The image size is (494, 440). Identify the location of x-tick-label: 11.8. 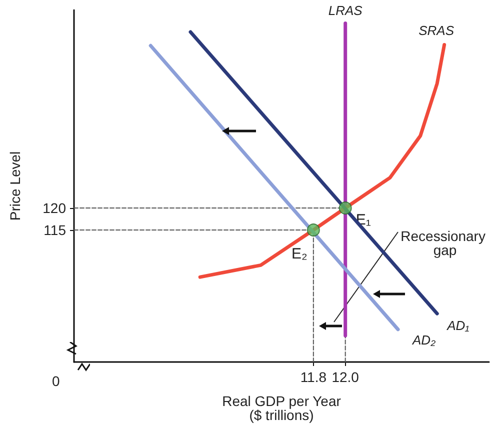
(313, 377).